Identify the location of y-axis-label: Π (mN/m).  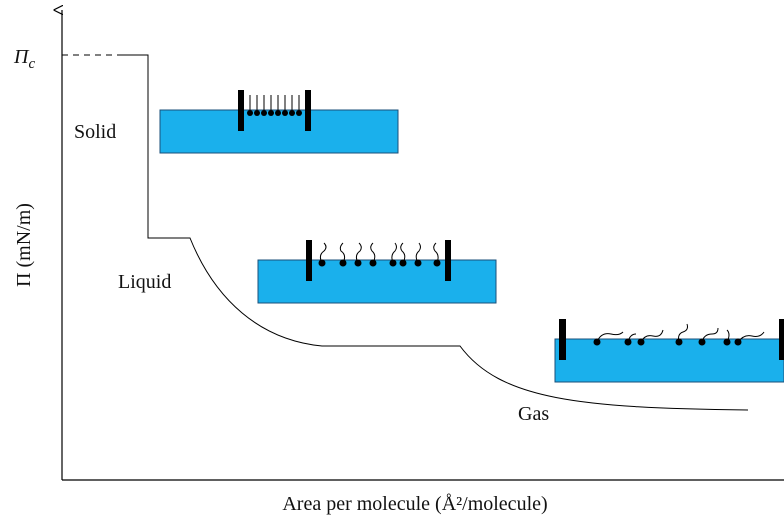
(24, 245).